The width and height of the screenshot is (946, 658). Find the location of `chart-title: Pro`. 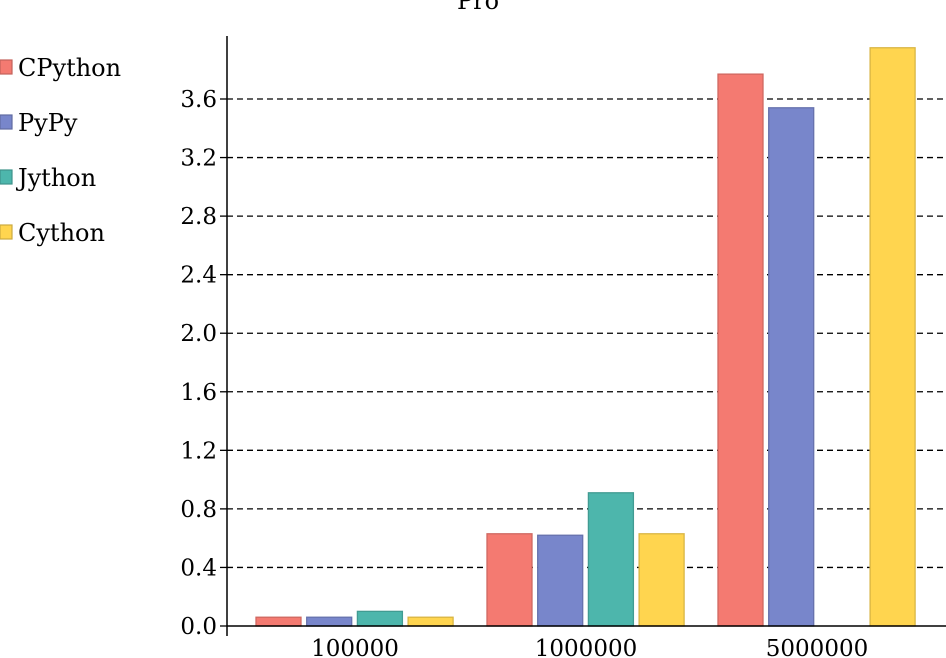

chart-title: Pro is located at coordinates (478, 7).